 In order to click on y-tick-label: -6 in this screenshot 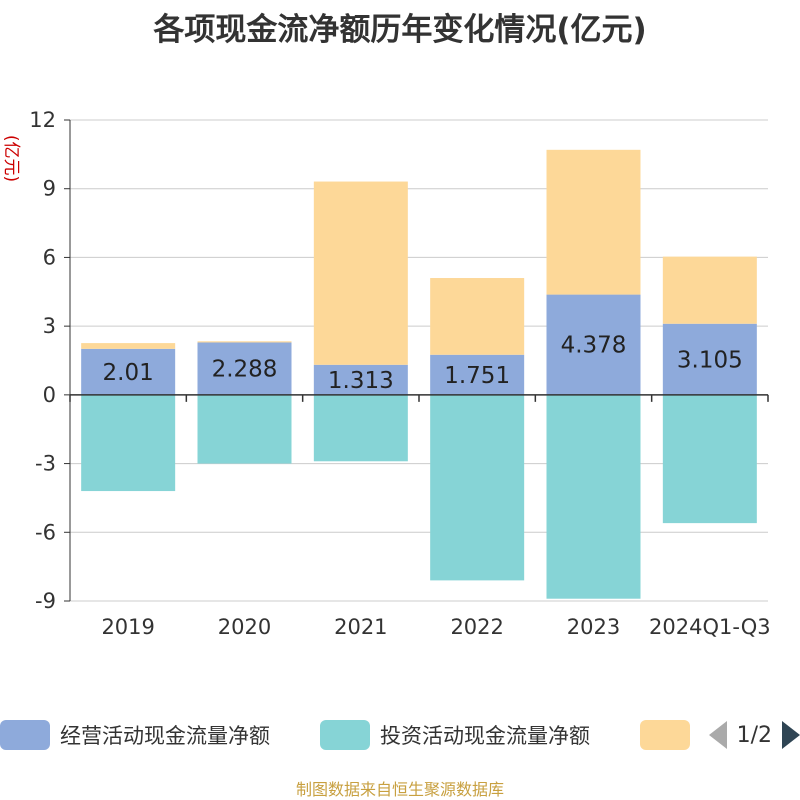, I will do `click(45, 532)`.